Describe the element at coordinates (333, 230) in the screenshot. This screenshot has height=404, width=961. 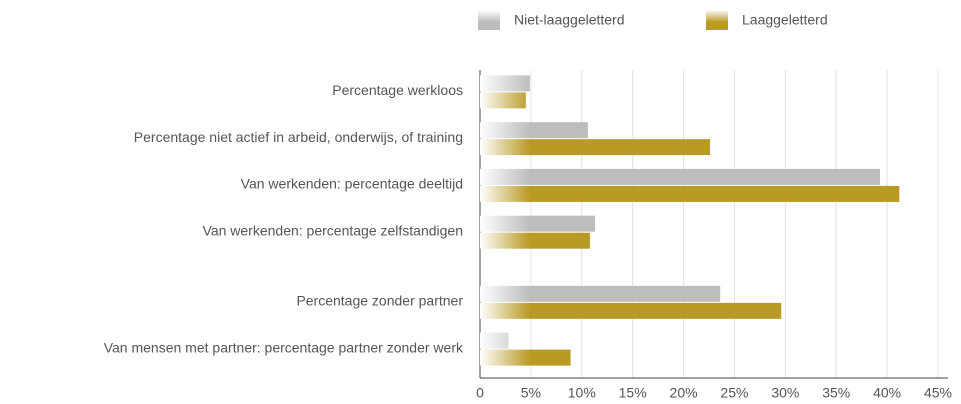
I see `y-tick-label: Van werkenden: percentage zelfstandigen` at that location.